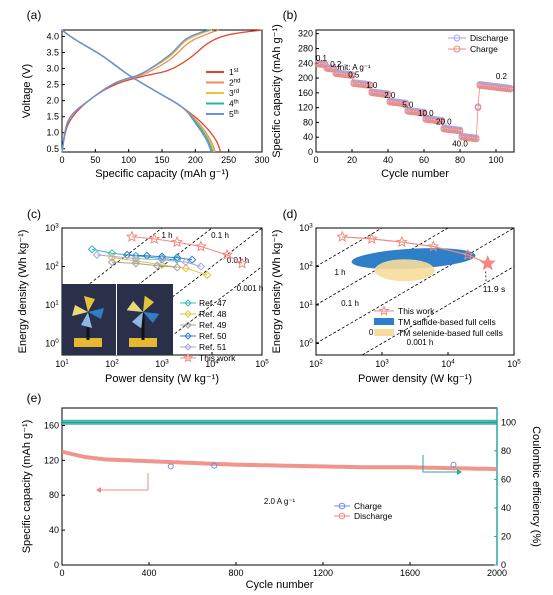 Image resolution: width=553 pixels, height=595 pixels. Describe the element at coordinates (95, 160) in the screenshot. I see `x-tick-label: 50` at that location.